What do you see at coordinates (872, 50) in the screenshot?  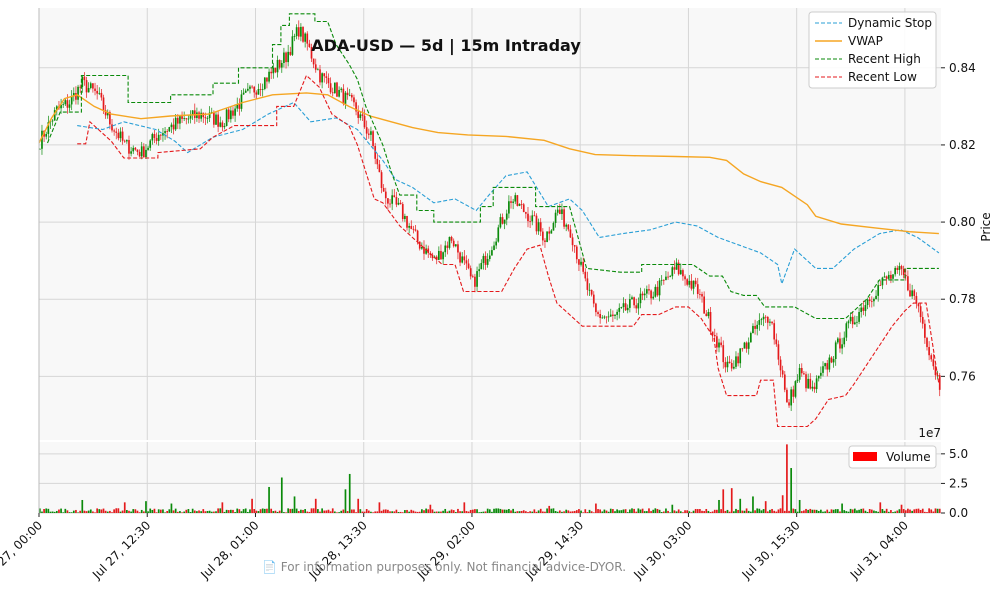 I see `legend: Dynamic Stop VWAP Recent High Recent Low` at bounding box center [872, 50].